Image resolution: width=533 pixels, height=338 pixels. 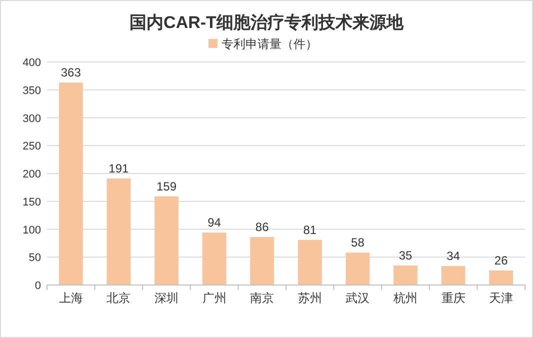 I want to click on x-tick-label: 深圳, so click(x=166, y=298).